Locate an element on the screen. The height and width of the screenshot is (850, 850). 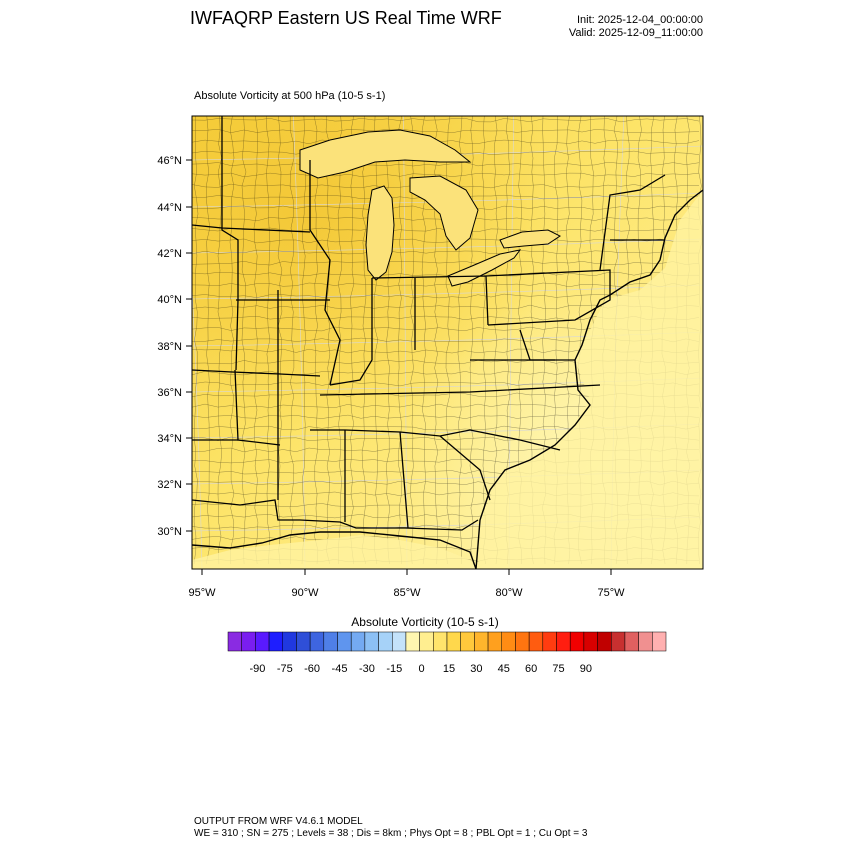
great-lakes is located at coordinates (430, 208).